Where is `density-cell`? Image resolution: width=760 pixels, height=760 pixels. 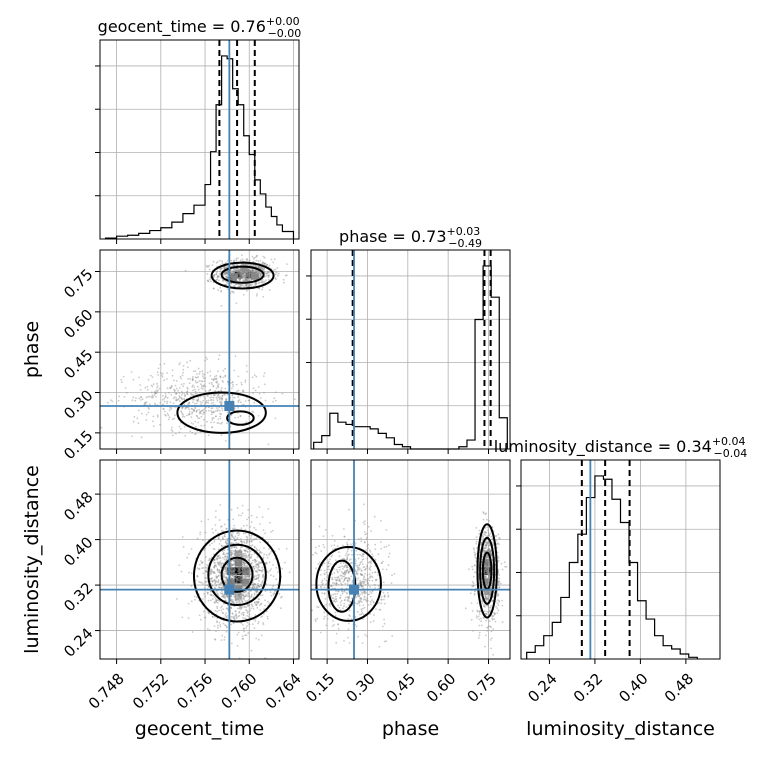 density-cell is located at coordinates (487, 554).